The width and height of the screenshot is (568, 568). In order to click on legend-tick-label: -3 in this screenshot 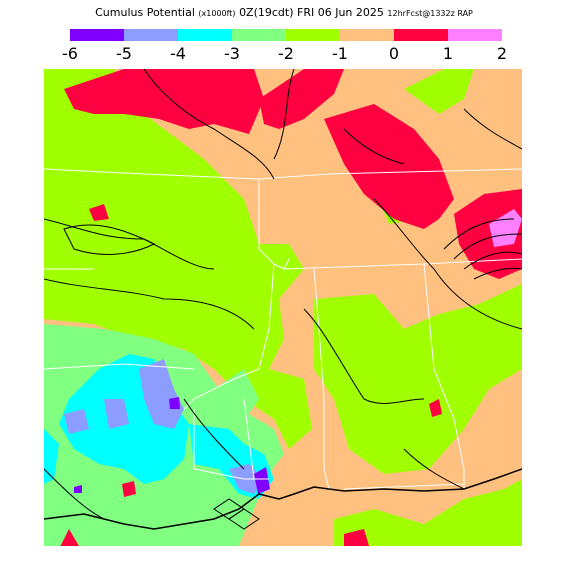, I will do `click(232, 53)`.